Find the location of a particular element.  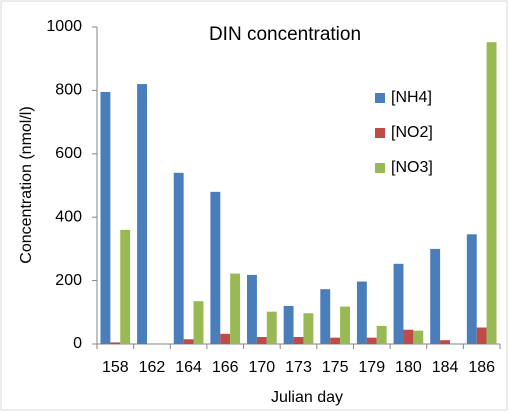

y-tick-label: 600 is located at coordinates (68, 153).